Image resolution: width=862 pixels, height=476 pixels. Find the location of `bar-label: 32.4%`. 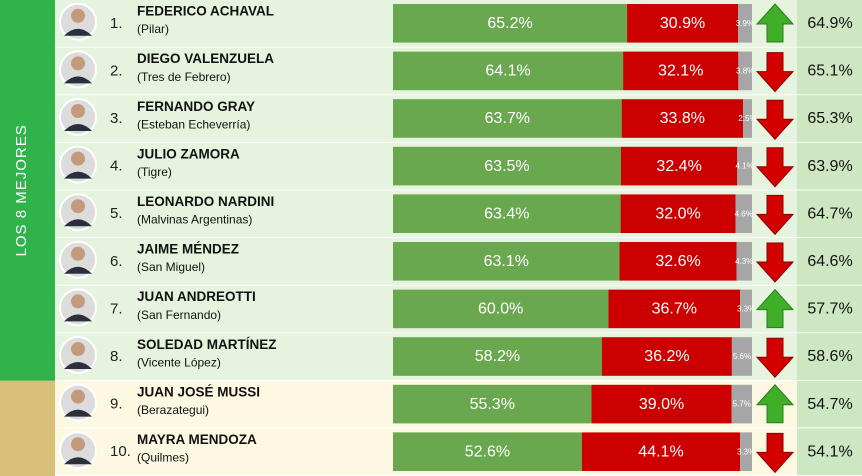

bar-label: 32.4% is located at coordinates (678, 166).